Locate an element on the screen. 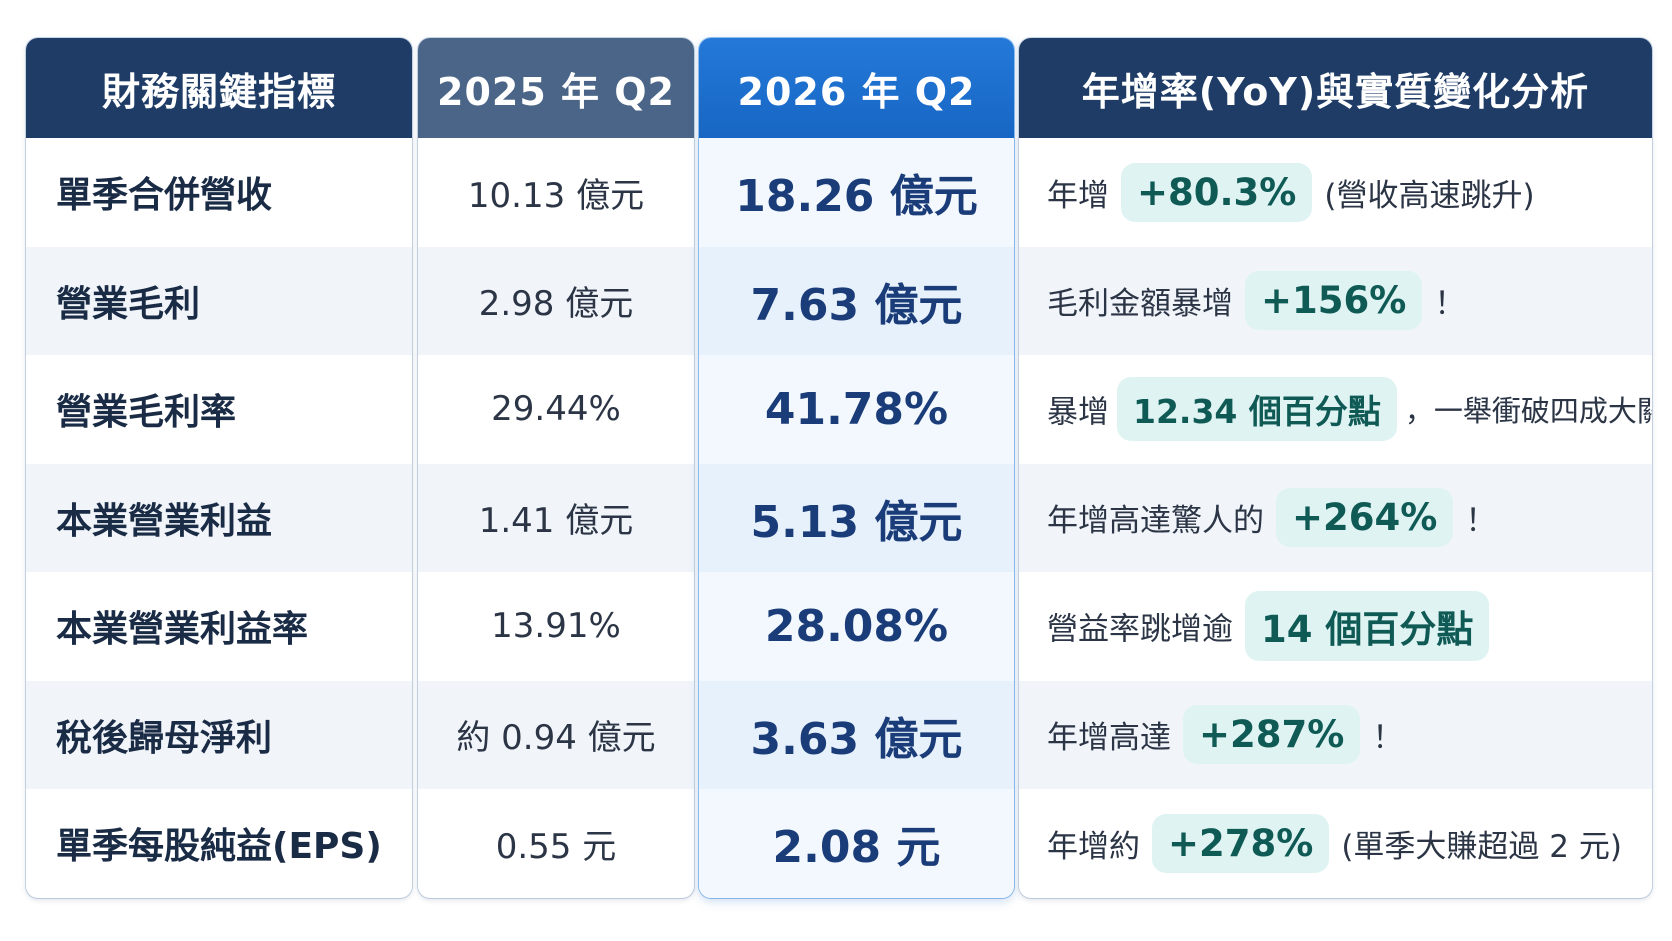  yoy-badge: +80.3% is located at coordinates (1217, 192).